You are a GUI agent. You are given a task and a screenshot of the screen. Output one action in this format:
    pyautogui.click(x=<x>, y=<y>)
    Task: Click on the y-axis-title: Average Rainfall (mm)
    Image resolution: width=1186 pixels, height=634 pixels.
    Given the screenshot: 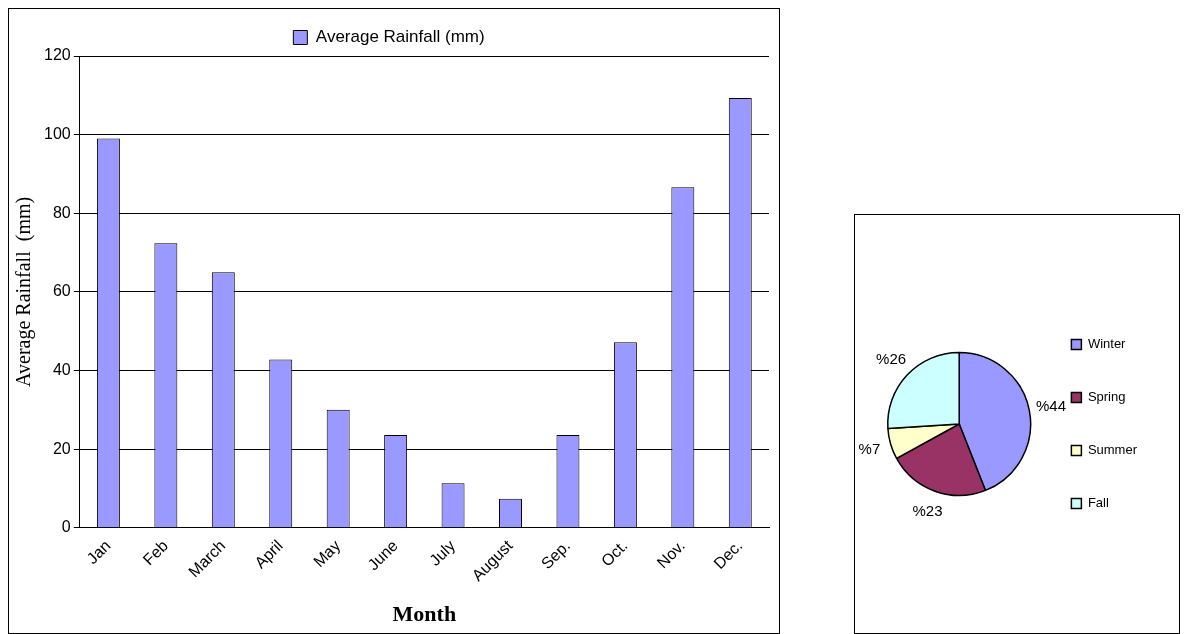 What is the action you would take?
    pyautogui.click(x=24, y=291)
    